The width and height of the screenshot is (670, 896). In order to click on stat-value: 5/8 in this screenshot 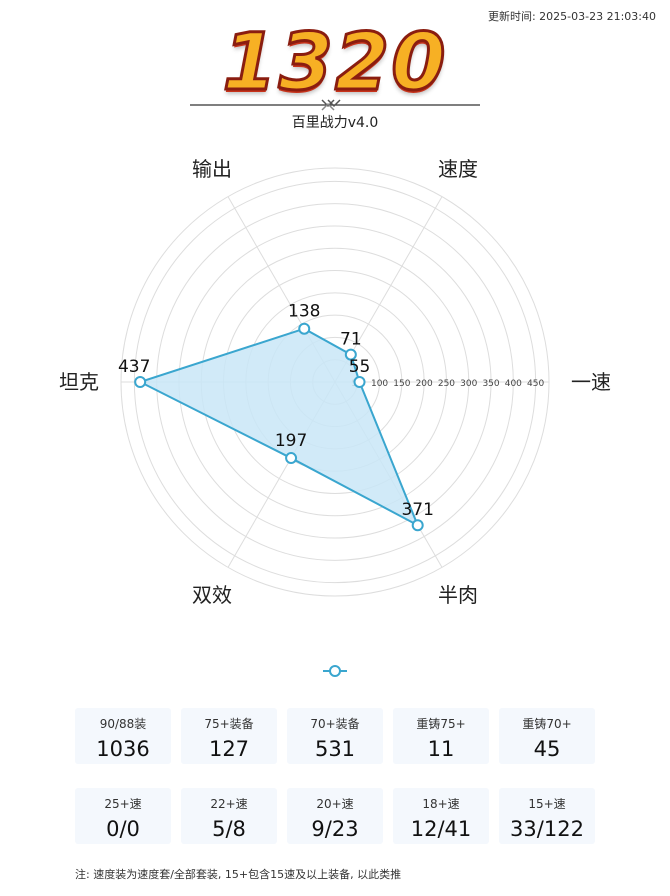, I will do `click(229, 829)`.